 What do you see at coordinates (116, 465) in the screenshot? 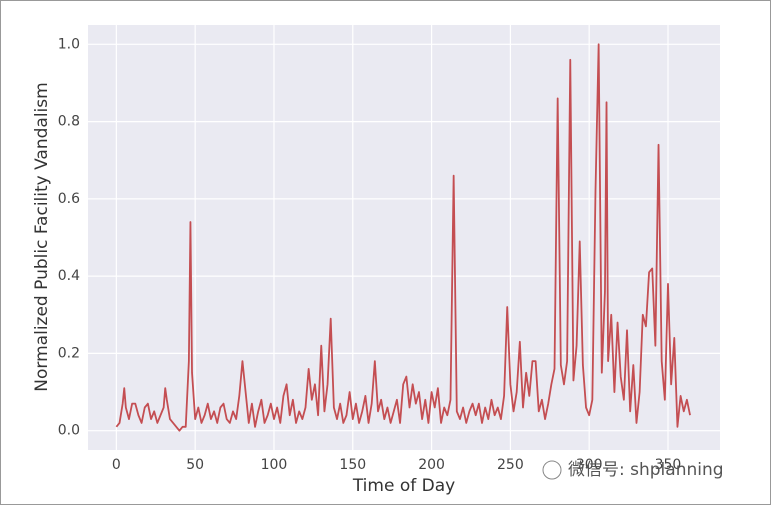
I see `x-tick-label: 0` at bounding box center [116, 465].